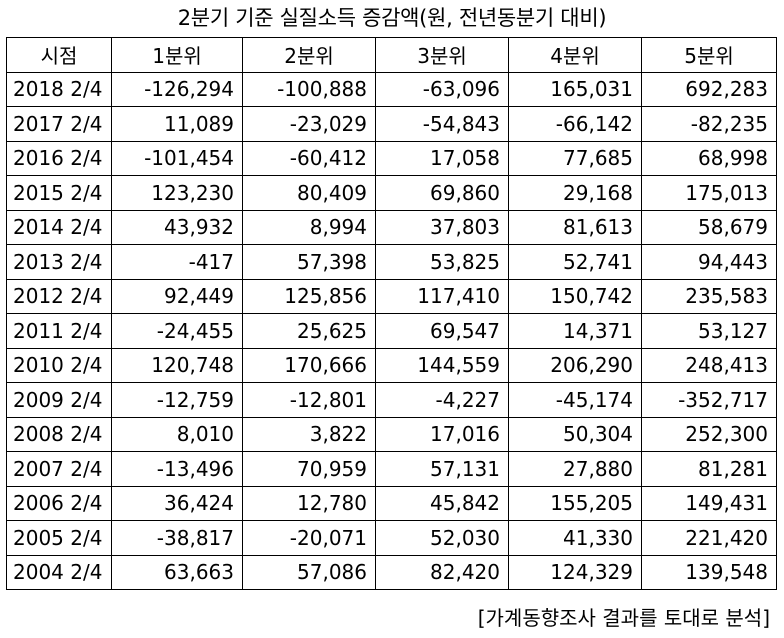 The width and height of the screenshot is (784, 638). What do you see at coordinates (442, 503) in the screenshot?
I see `cell-quintile-3: 45,842` at bounding box center [442, 503].